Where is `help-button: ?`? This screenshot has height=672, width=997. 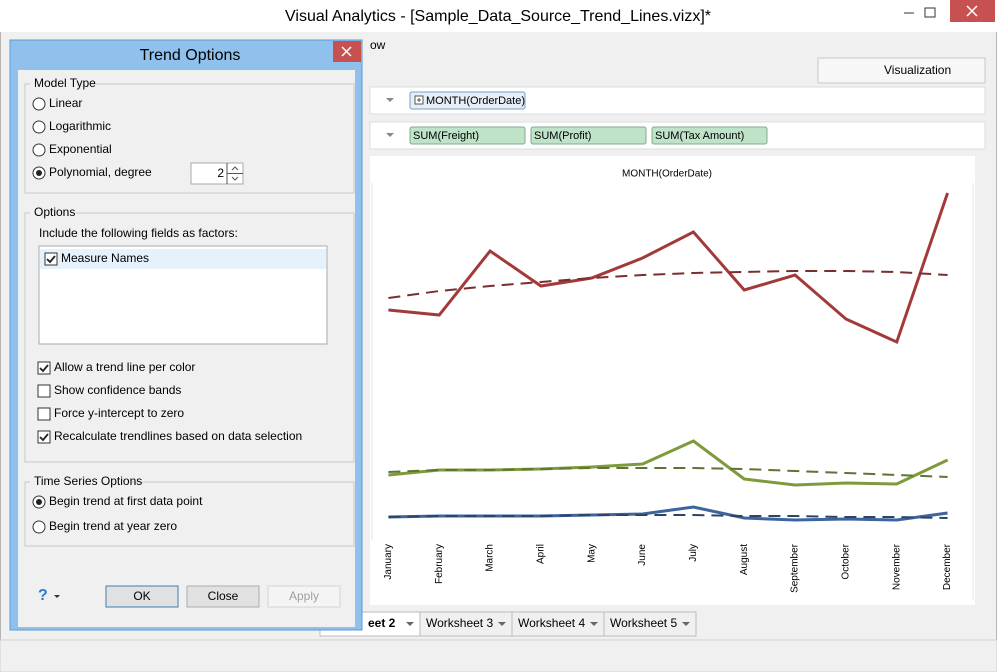 help-button: ? is located at coordinates (43, 595).